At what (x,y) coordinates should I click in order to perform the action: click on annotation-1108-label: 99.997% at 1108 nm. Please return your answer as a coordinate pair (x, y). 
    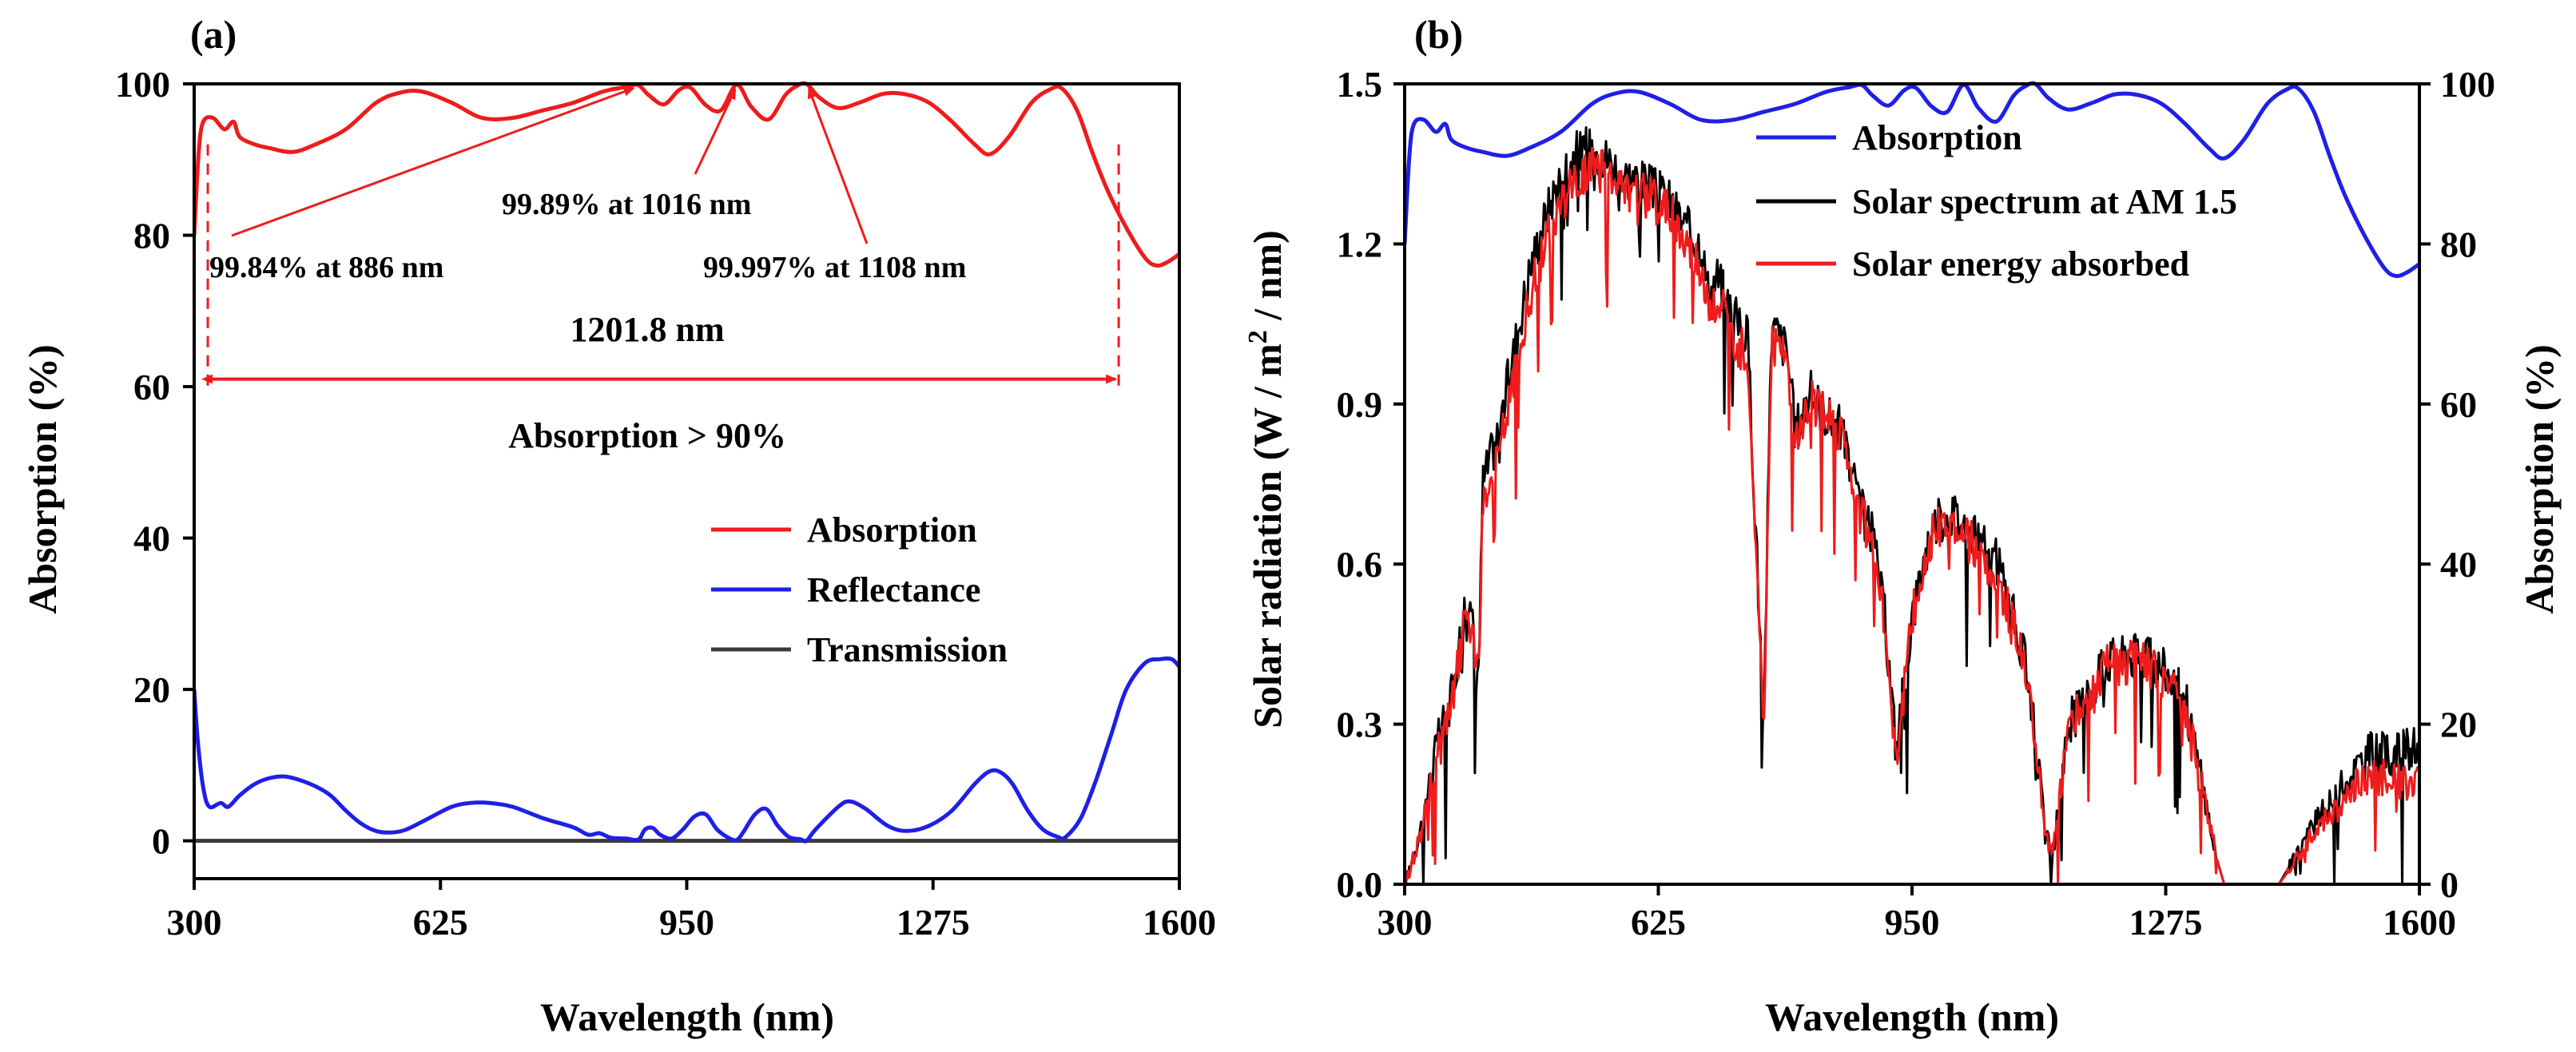
    Looking at the image, I should click on (834, 268).